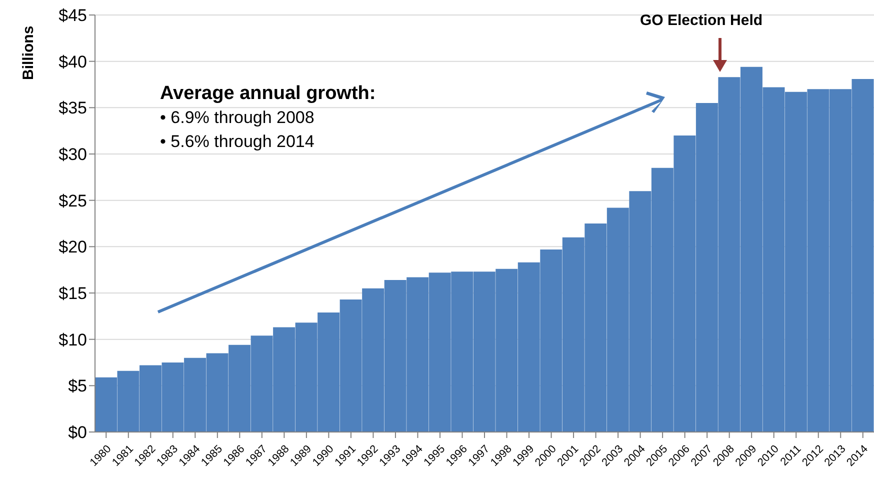 This screenshot has height=479, width=874. I want to click on y-axis-title: Billions, so click(28, 53).